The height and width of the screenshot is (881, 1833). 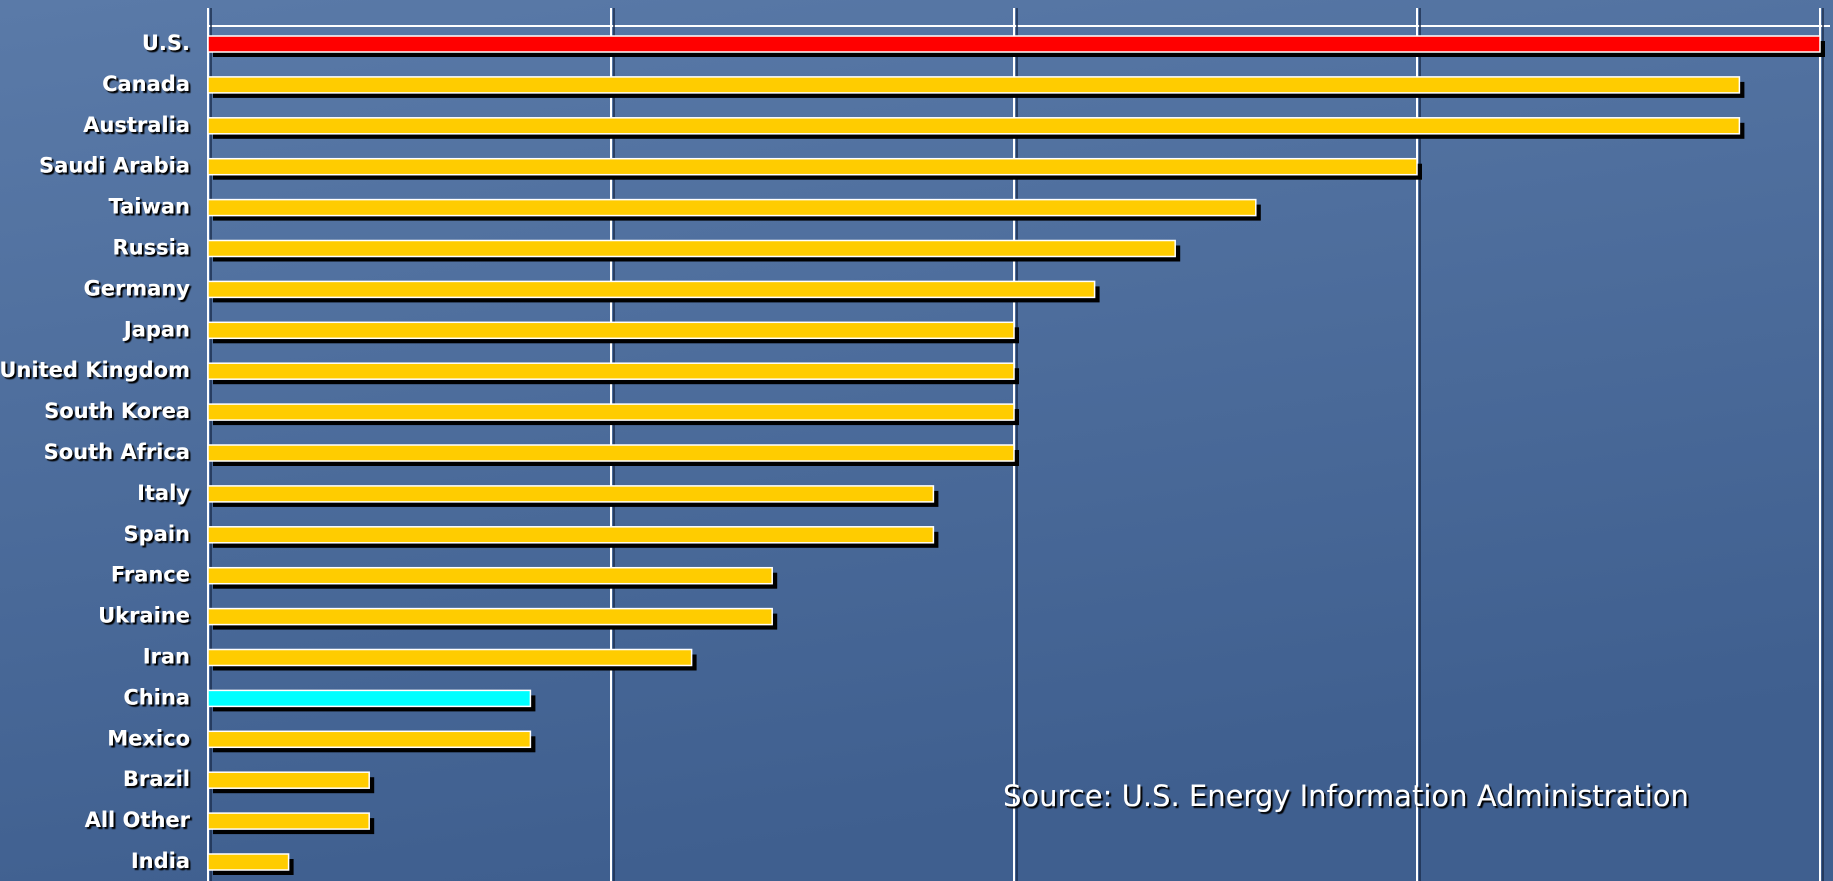 What do you see at coordinates (160, 861) in the screenshot?
I see `y-tick-label: India` at bounding box center [160, 861].